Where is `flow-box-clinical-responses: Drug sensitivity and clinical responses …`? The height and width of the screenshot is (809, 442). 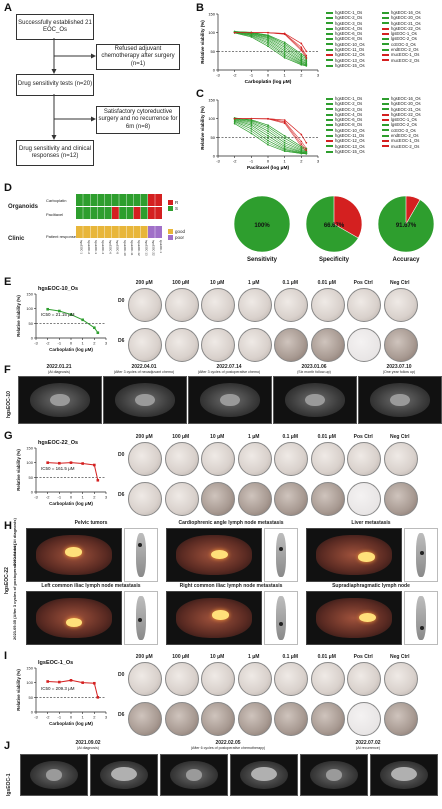
flow-box-clinical-responses: Drug sensitivity and clinical responses … is located at coordinates (55, 153).